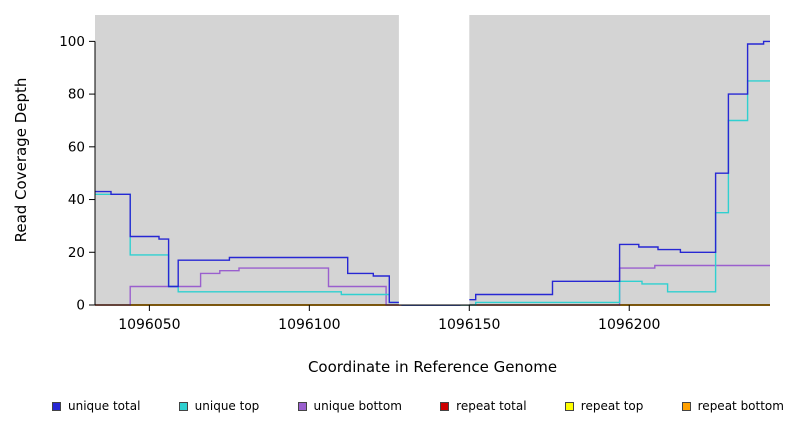  I want to click on legend-item-repeat-bottom: repeat bottom, so click(732, 406).